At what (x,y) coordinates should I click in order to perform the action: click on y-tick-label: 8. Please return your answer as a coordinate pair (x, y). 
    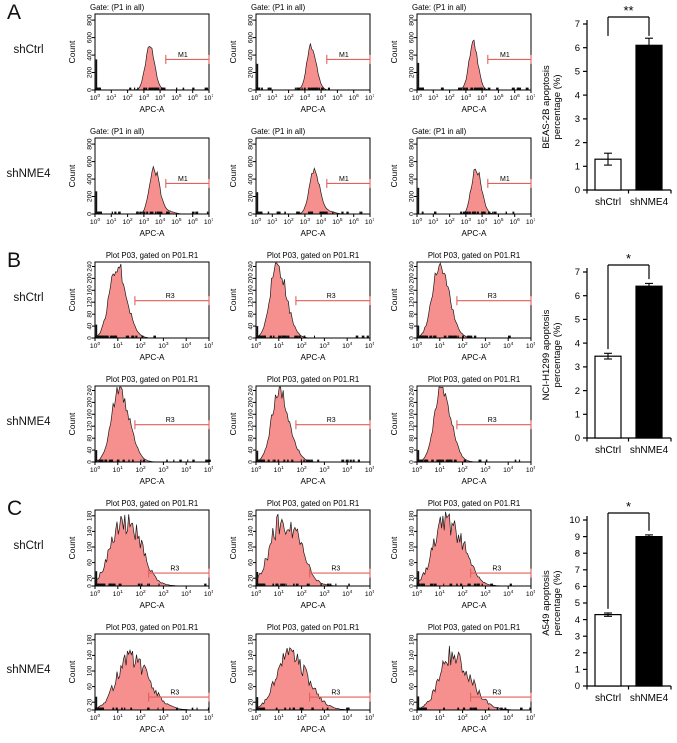
    Looking at the image, I should click on (577, 553).